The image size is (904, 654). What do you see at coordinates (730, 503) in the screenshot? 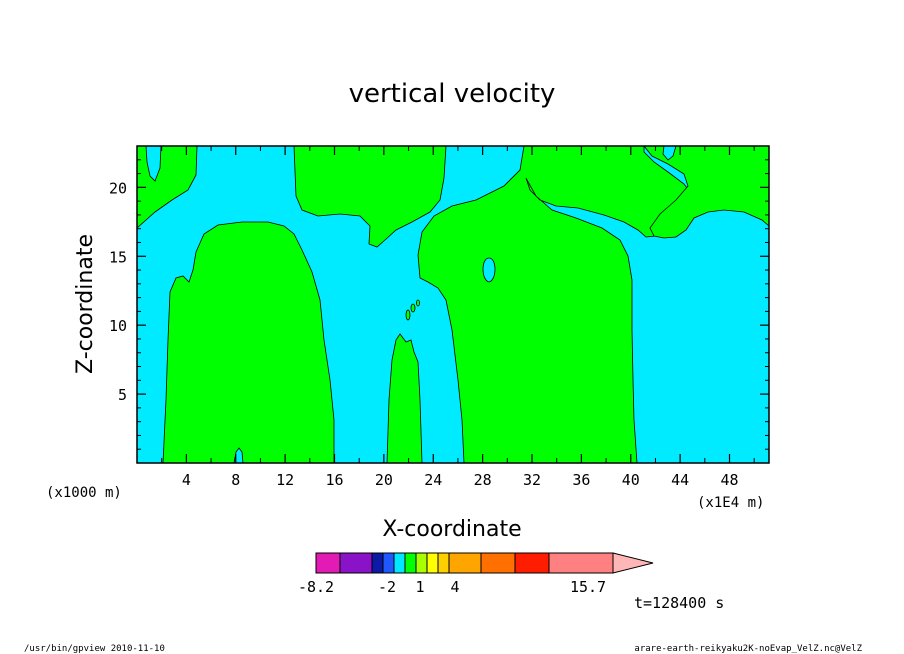
I see `x-unit-right: (x1E4 m)` at bounding box center [730, 503].